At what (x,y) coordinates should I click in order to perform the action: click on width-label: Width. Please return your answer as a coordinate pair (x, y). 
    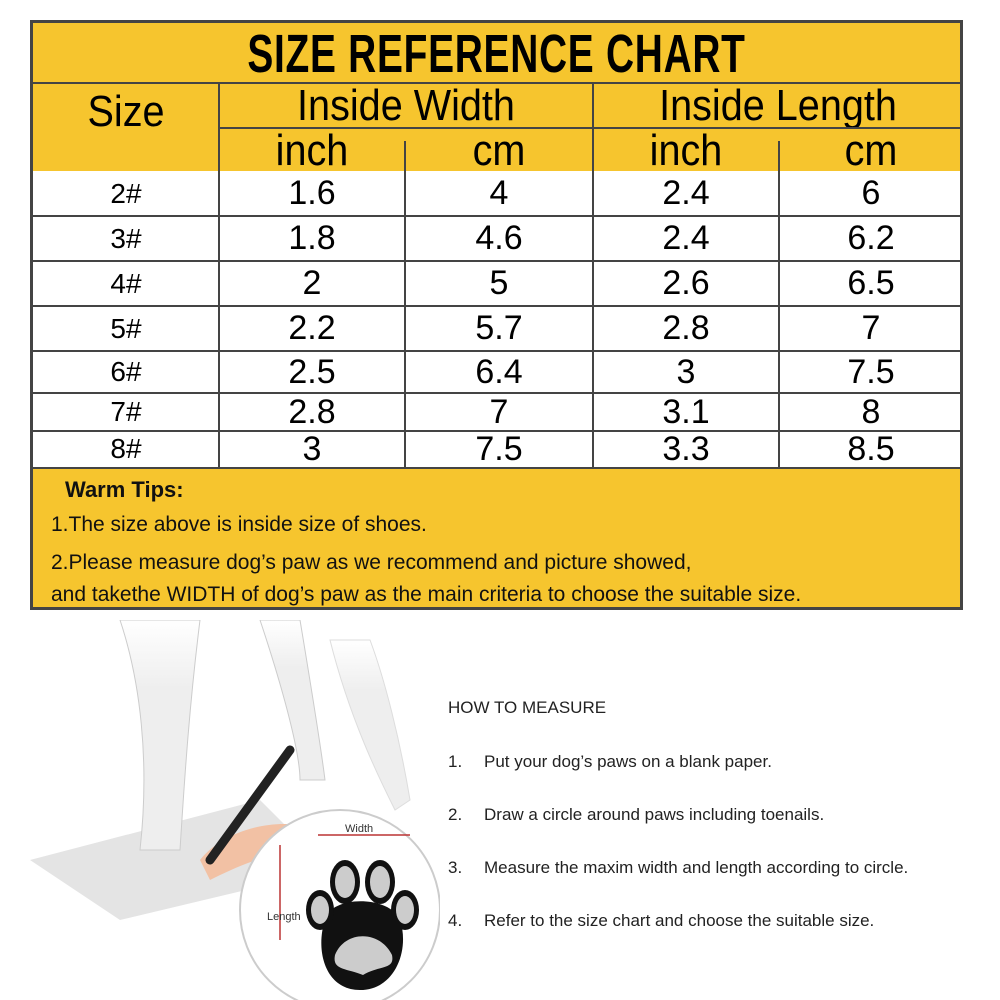
    Looking at the image, I should click on (359, 829).